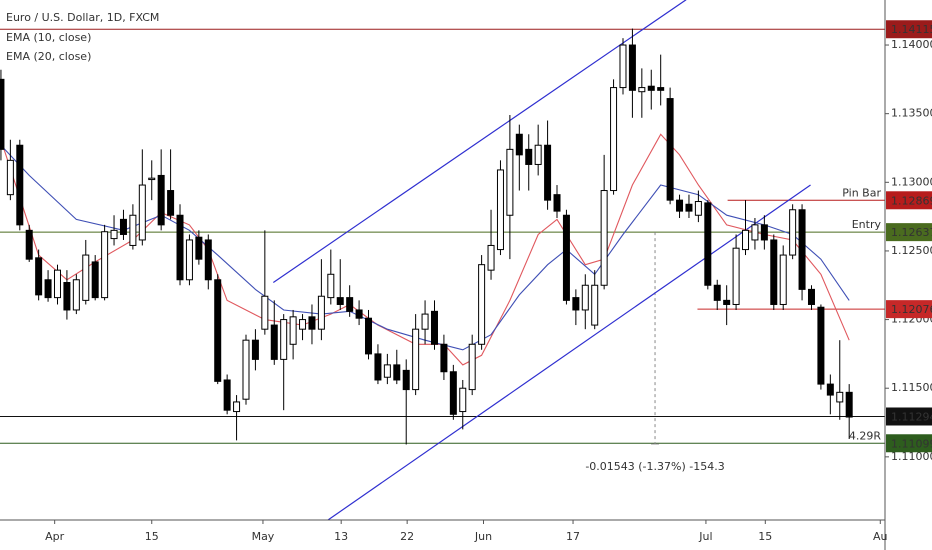  Describe the element at coordinates (865, 435) in the screenshot. I see `level-text: 4.29R` at that location.